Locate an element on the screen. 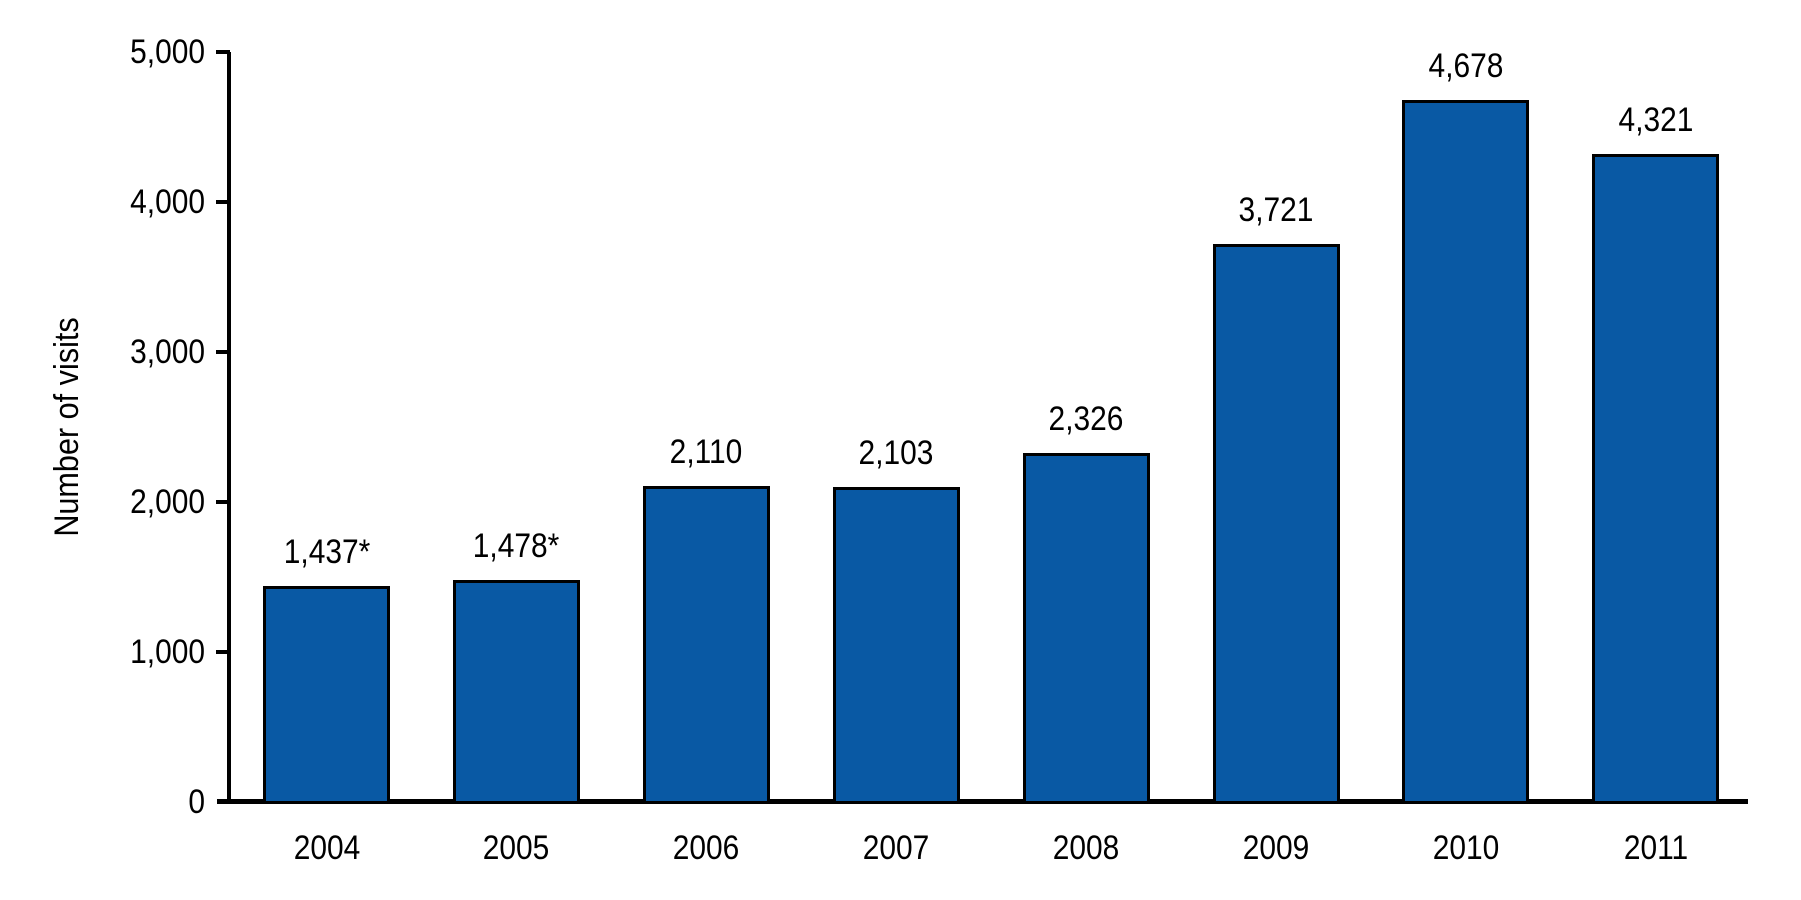 This screenshot has width=1801, height=900. y-axis-tick-label: 0 is located at coordinates (196, 802).